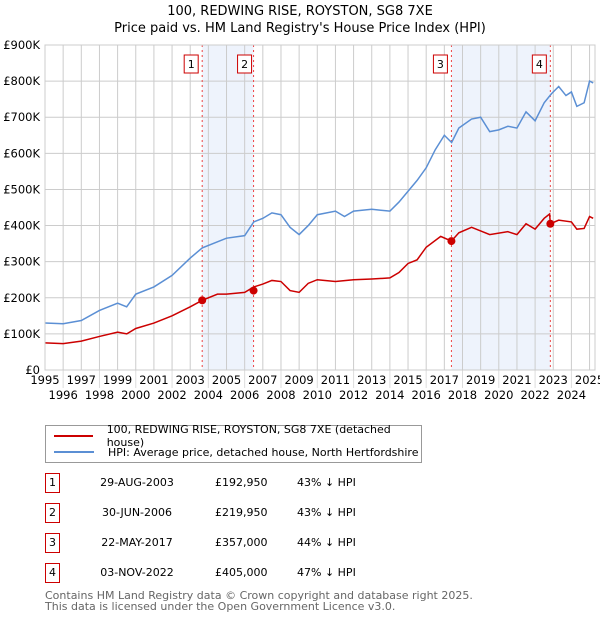 The image size is (600, 620). What do you see at coordinates (52, 513) in the screenshot?
I see `sale-number-badge: 2` at bounding box center [52, 513].